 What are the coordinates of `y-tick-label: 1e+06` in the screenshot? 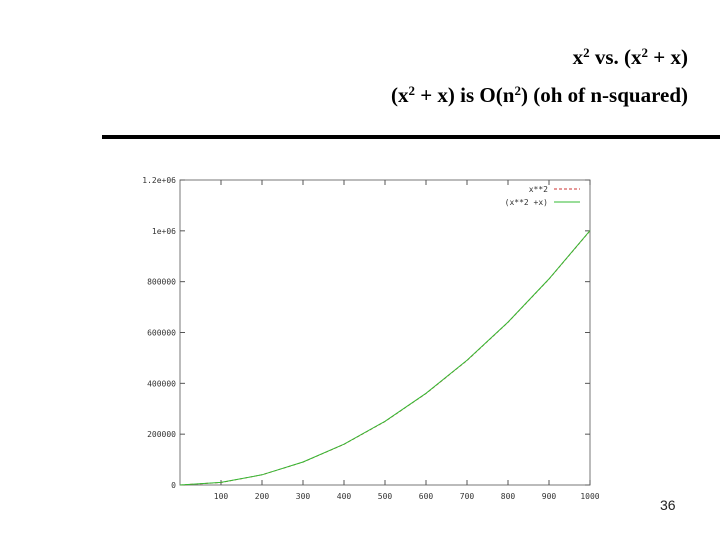 It's located at (164, 231).